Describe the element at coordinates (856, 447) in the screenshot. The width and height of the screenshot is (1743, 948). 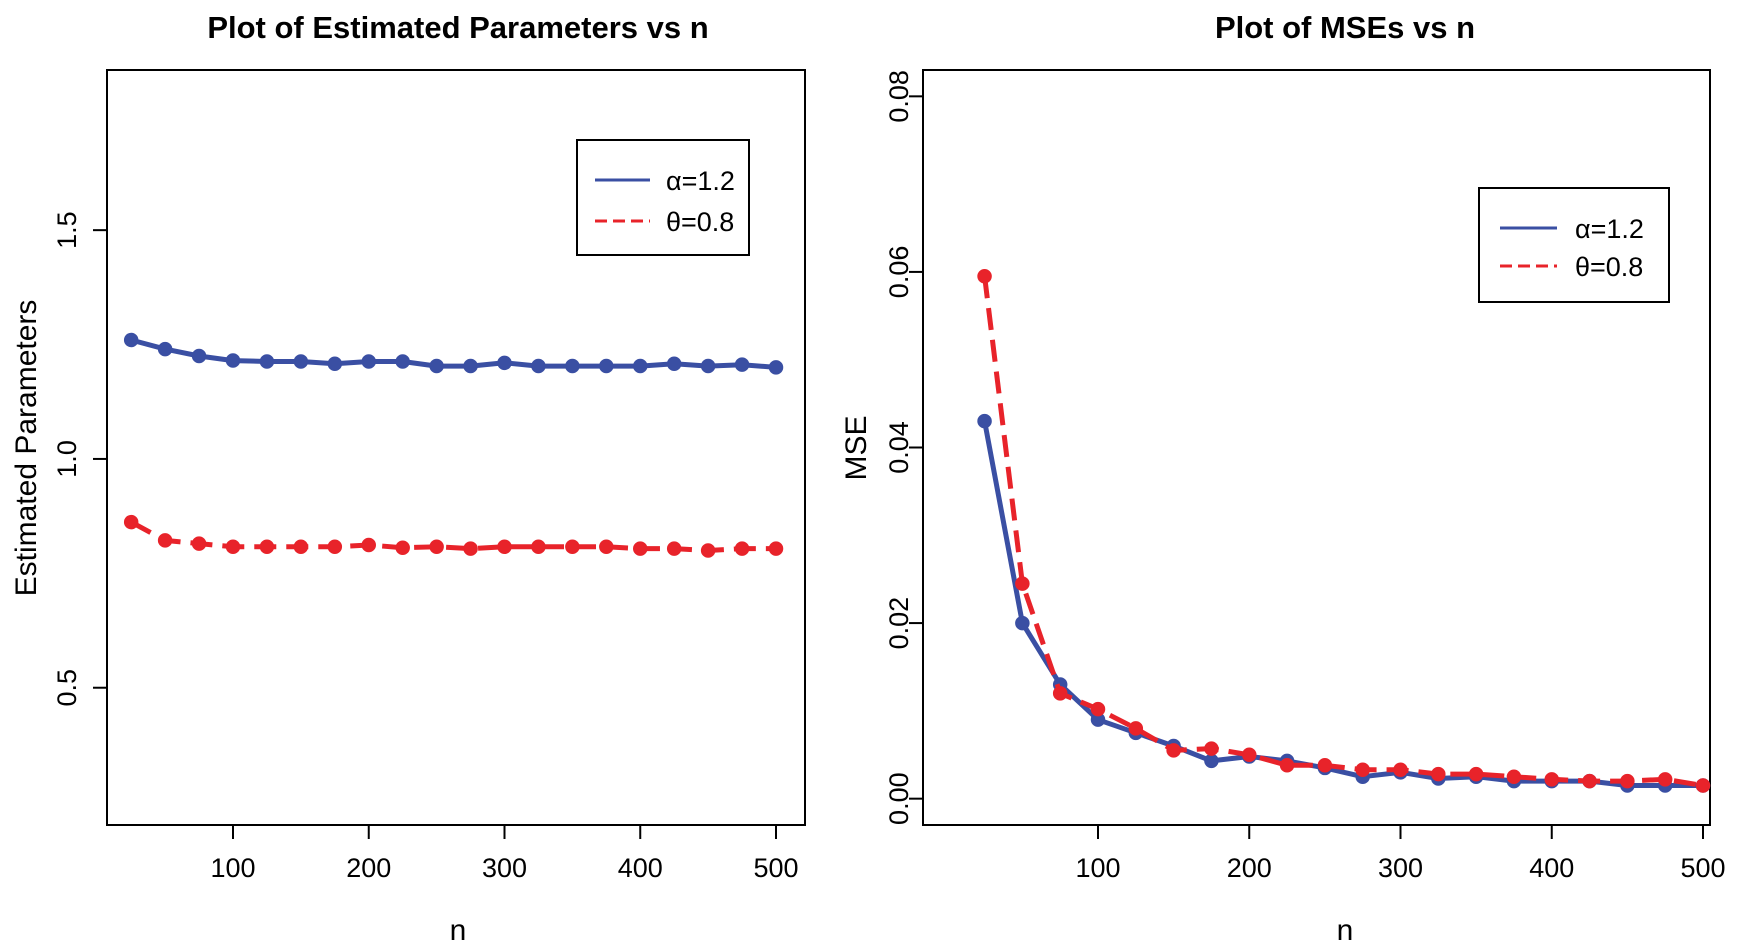
I see `y-axis-label: MSE` at that location.